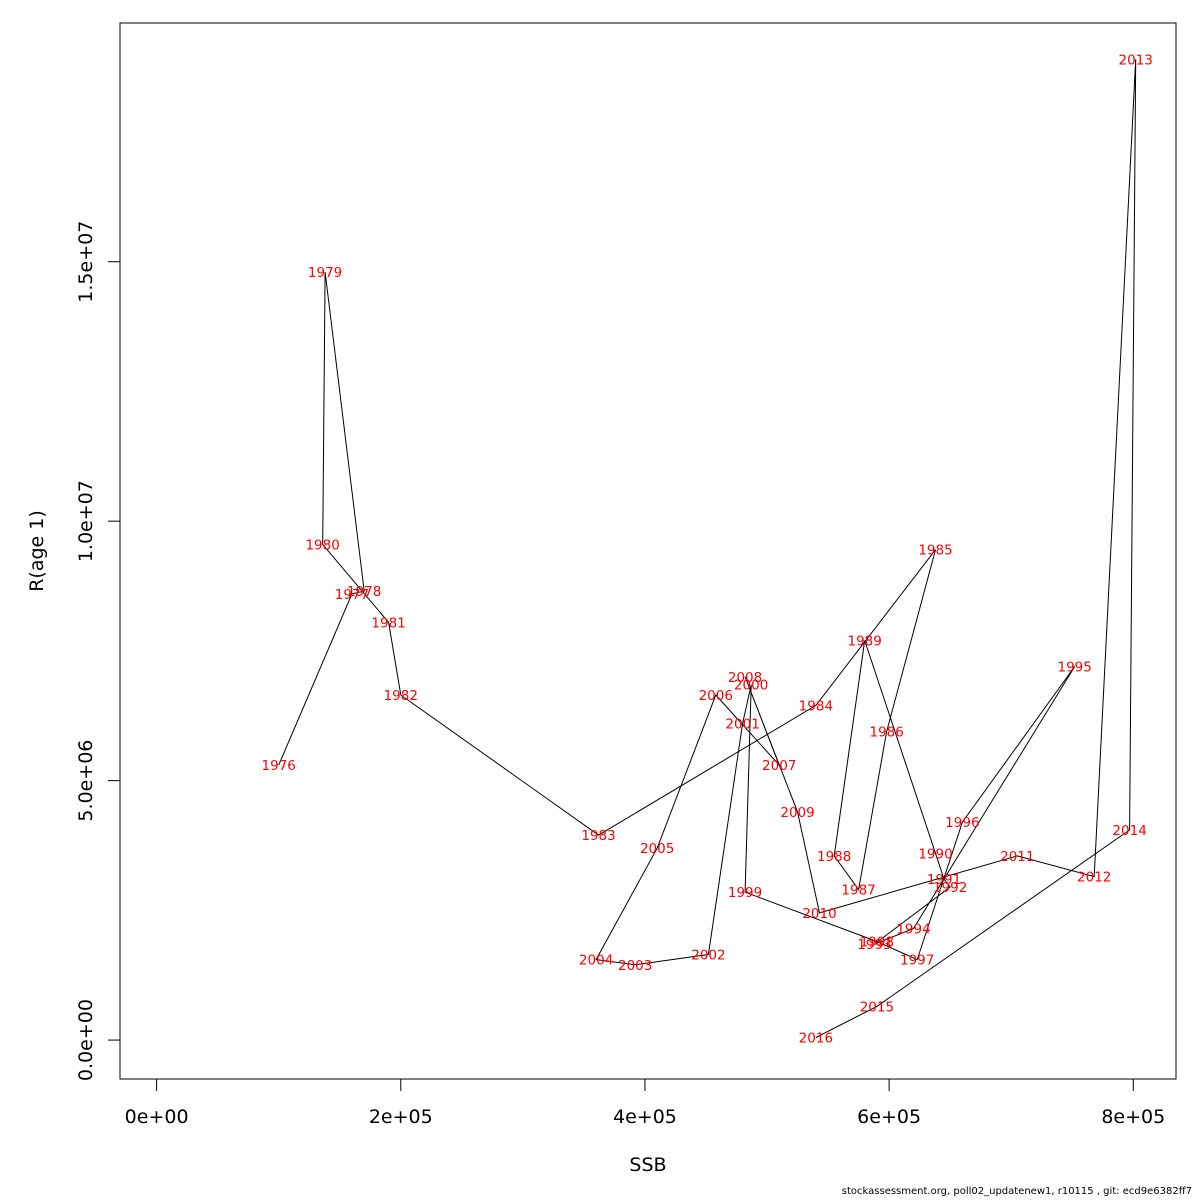 Image resolution: width=1200 pixels, height=1200 pixels. Describe the element at coordinates (944, 880) in the screenshot. I see `point-label-1991: 1991` at that location.